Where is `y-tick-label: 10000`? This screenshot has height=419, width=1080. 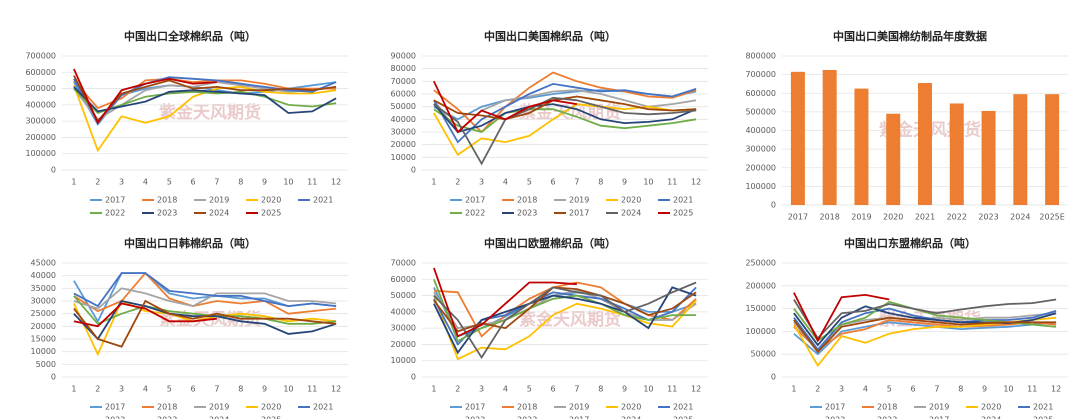
y-tick-label: 10000 is located at coordinates (403, 157).